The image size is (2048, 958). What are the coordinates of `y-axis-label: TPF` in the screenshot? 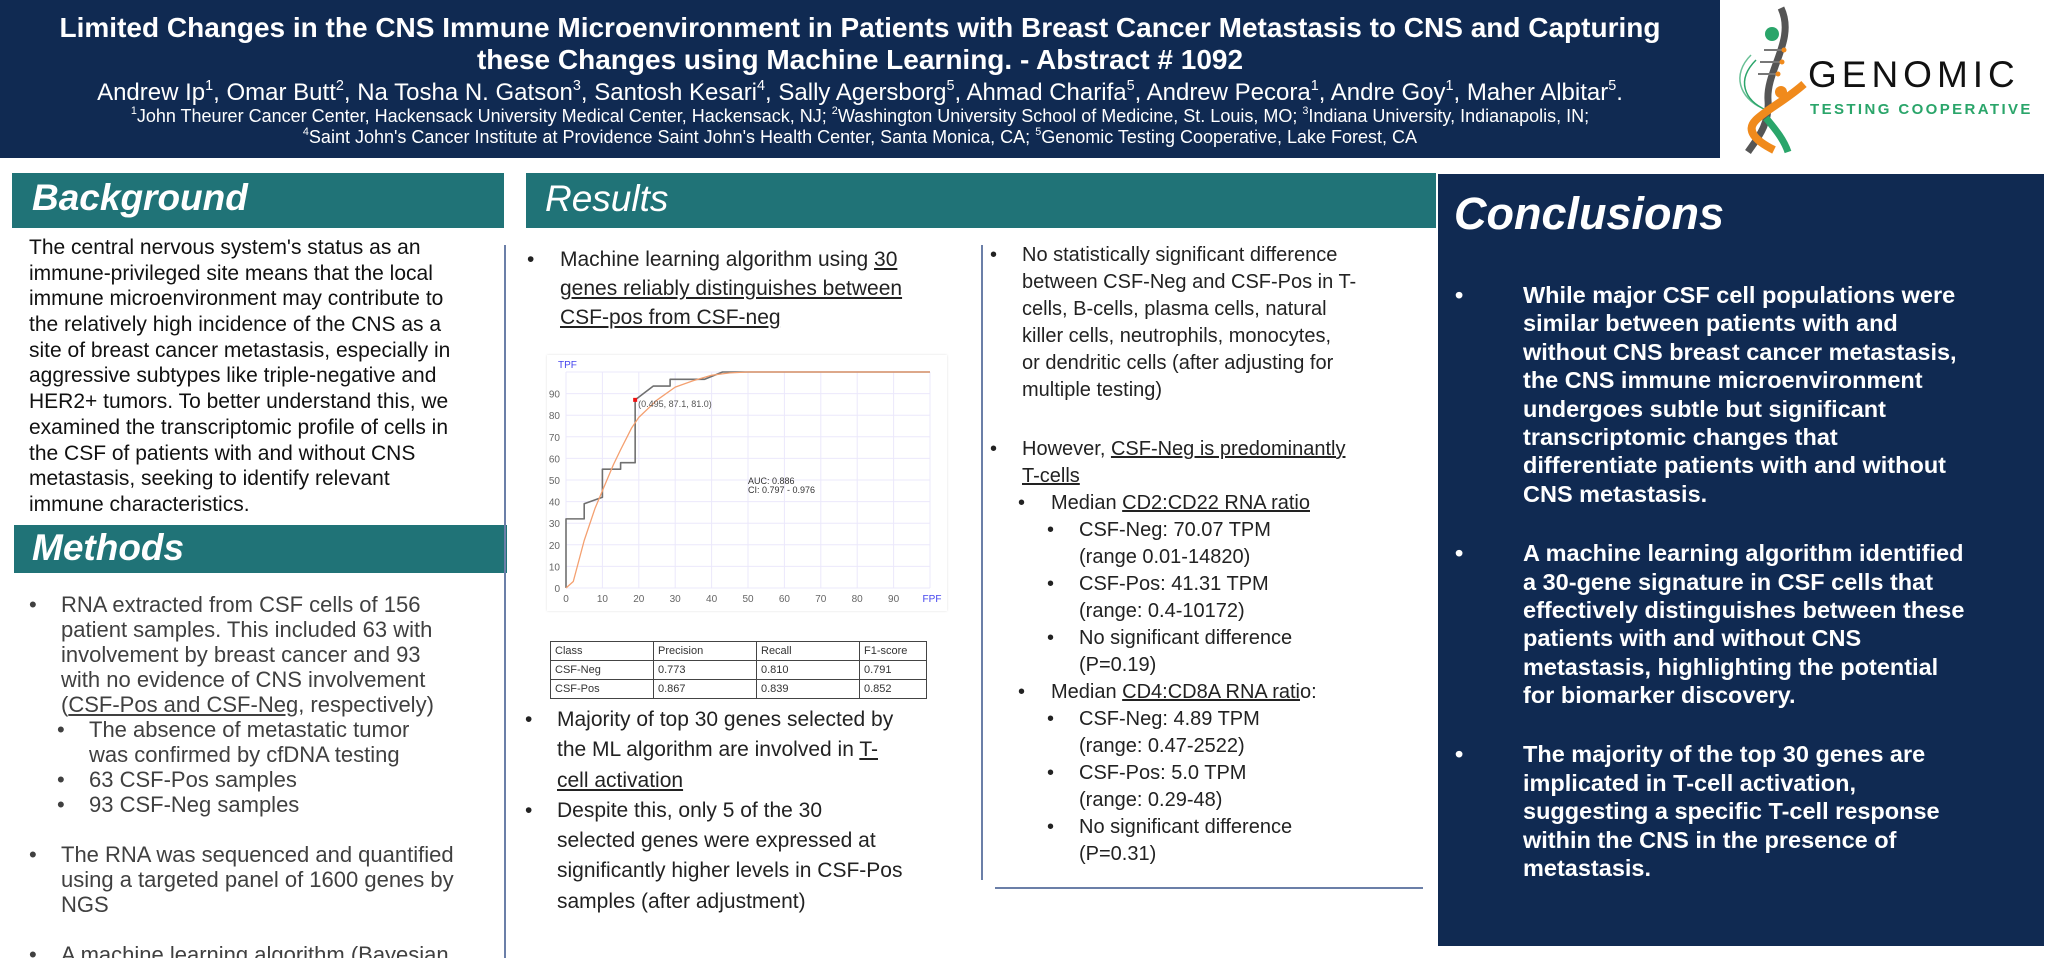 It's located at (567, 365).